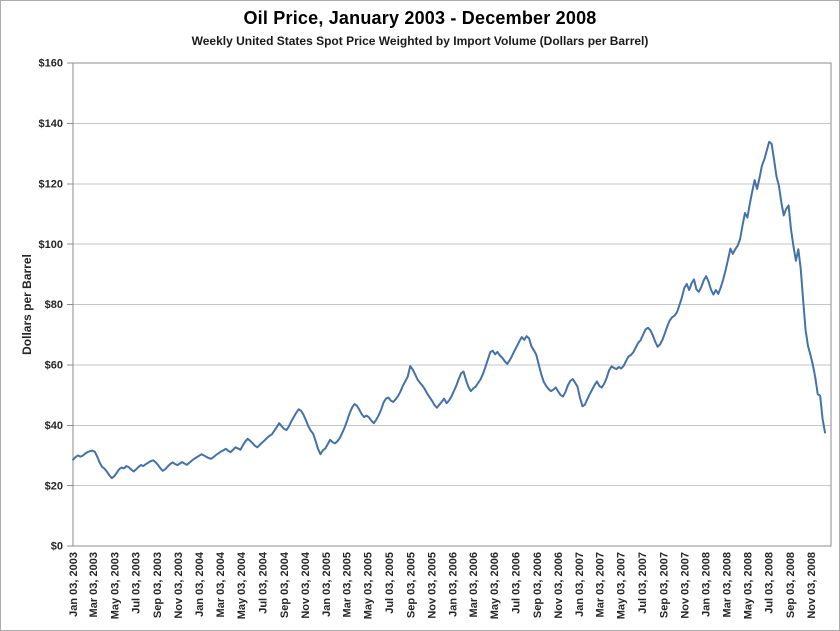 This screenshot has width=840, height=631. I want to click on x-tick-label: Nov 03, 2007, so click(685, 585).